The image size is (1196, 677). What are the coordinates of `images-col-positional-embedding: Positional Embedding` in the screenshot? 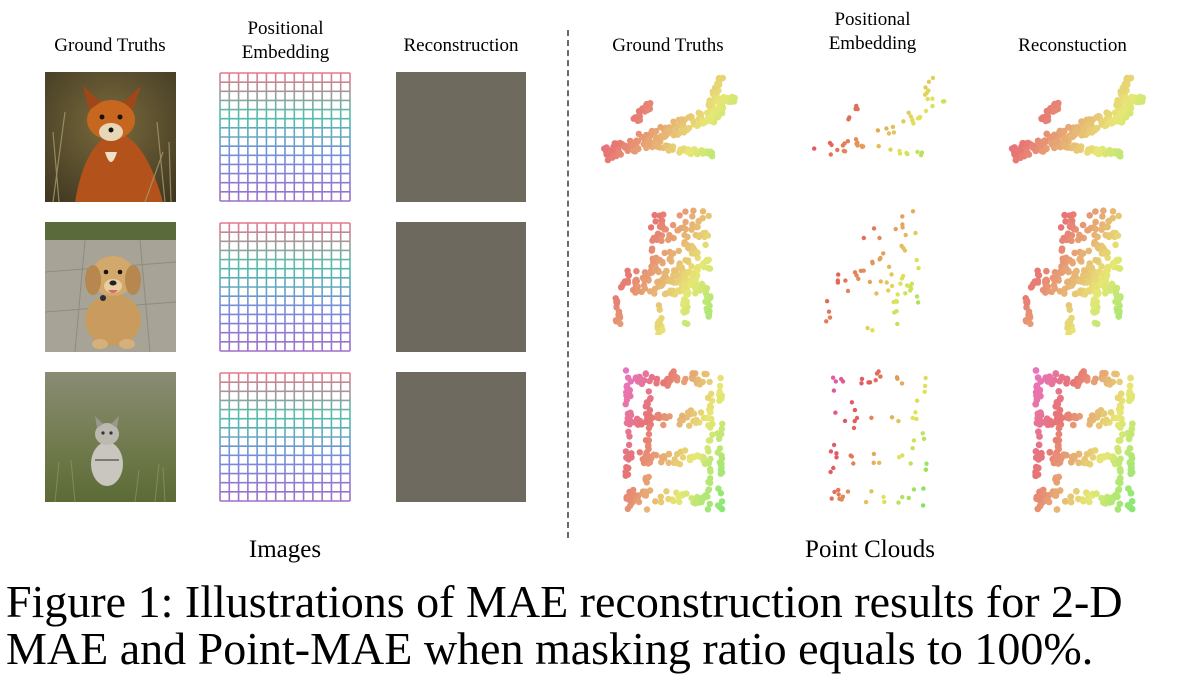 It's located at (285, 40).